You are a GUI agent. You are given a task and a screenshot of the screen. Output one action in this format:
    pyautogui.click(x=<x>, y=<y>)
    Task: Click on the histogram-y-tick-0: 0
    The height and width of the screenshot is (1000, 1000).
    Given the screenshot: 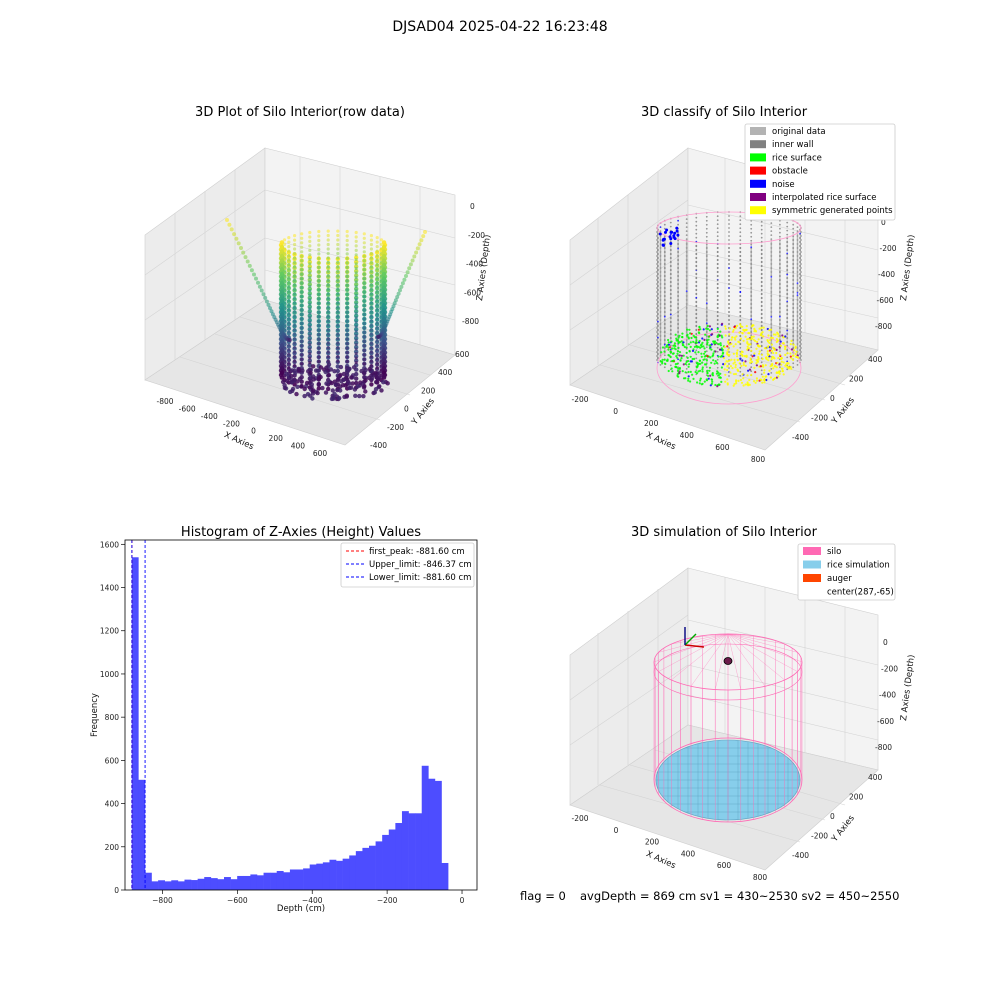 What is the action you would take?
    pyautogui.click(x=116, y=890)
    